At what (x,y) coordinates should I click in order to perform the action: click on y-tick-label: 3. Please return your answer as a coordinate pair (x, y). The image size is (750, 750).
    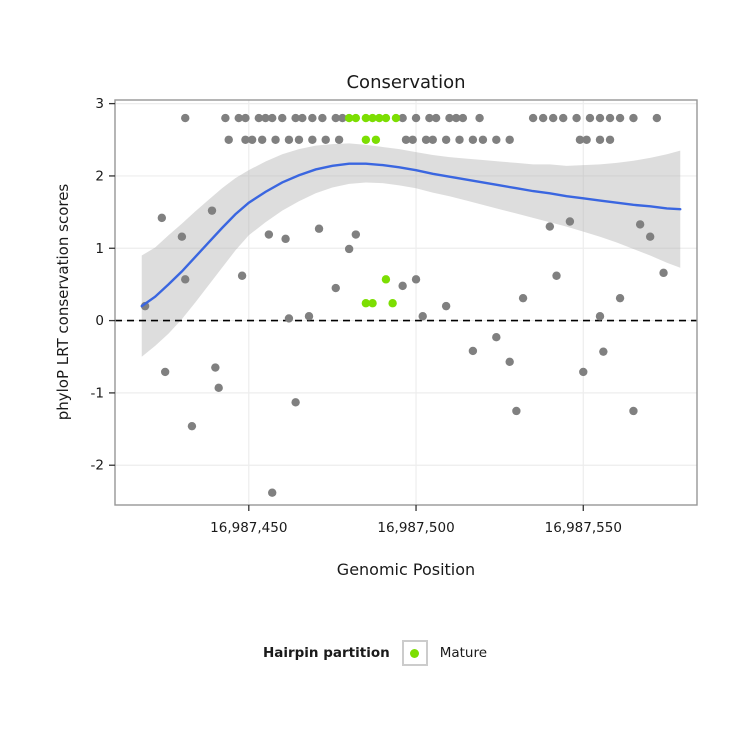
    Looking at the image, I should click on (99, 104).